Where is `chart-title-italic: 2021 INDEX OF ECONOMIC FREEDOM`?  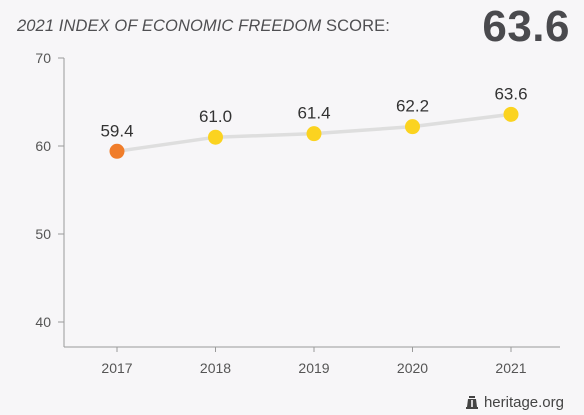
chart-title-italic: 2021 INDEX OF ECONOMIC FREEDOM is located at coordinates (169, 26).